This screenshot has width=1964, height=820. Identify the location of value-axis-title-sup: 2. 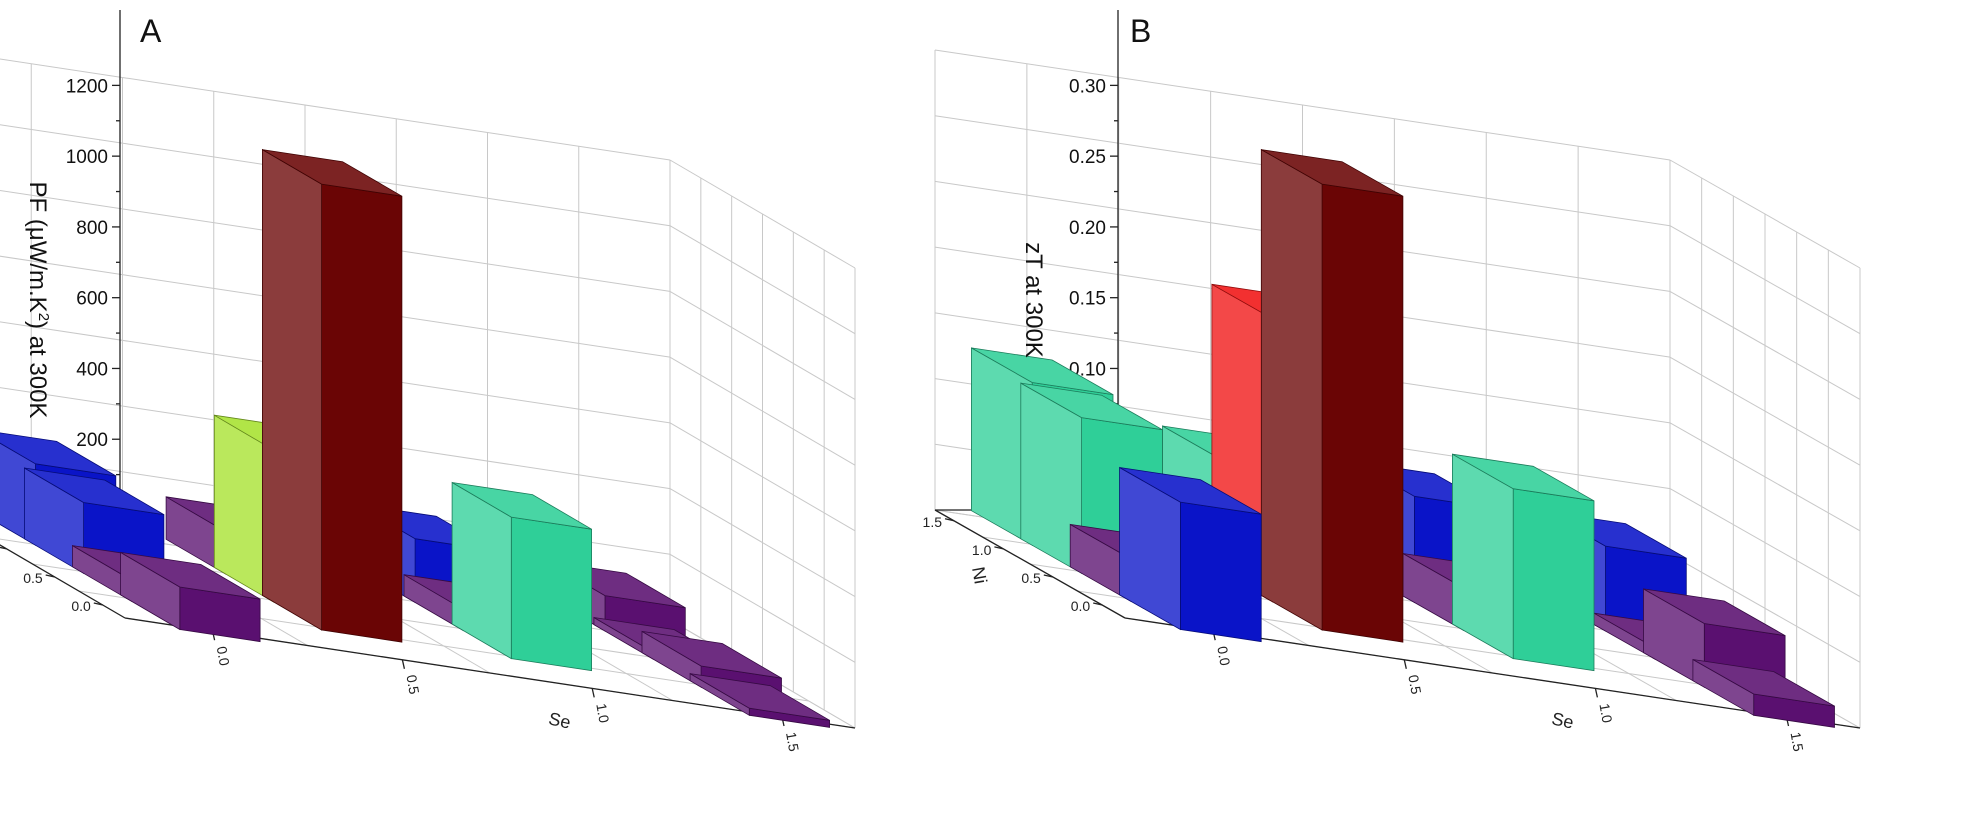
(43, 317).